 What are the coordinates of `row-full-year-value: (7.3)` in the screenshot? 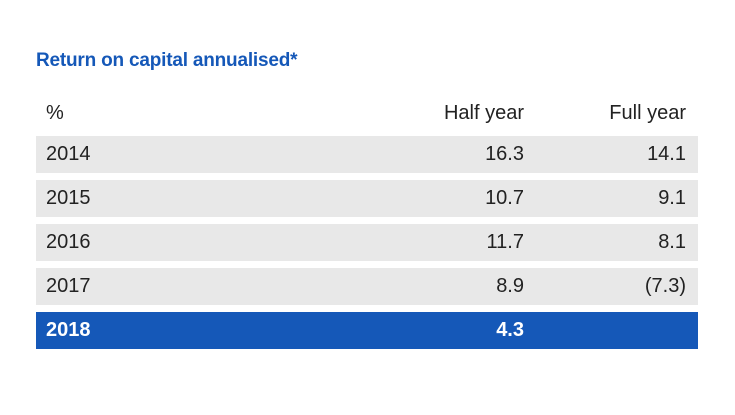 It's located at (665, 286).